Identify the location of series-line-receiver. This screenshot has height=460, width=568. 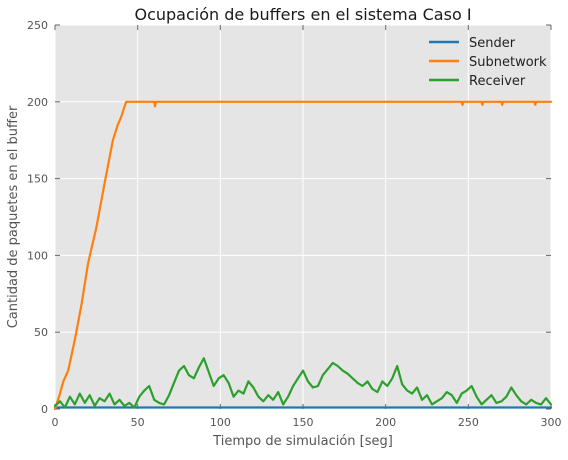
(303, 383).